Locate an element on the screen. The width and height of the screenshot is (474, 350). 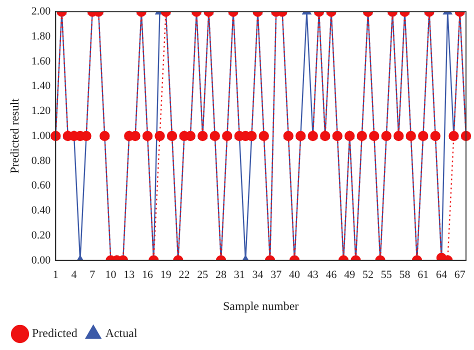
x-axis-title: Sample number is located at coordinates (260, 305).